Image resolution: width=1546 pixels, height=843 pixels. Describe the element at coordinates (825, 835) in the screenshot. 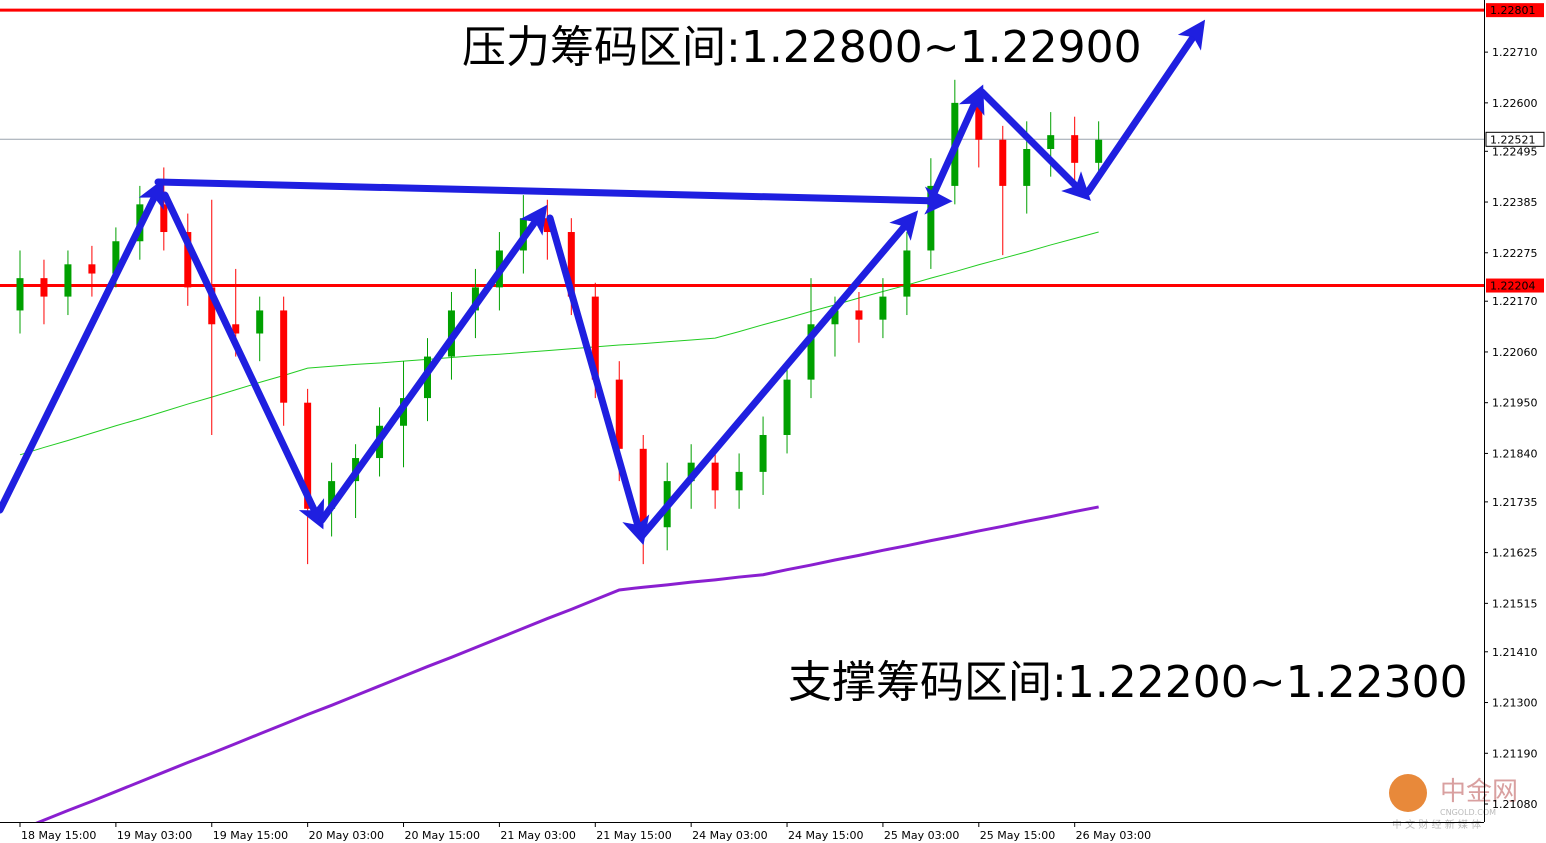

I see `x-tick-label: 24 May 15:00` at that location.